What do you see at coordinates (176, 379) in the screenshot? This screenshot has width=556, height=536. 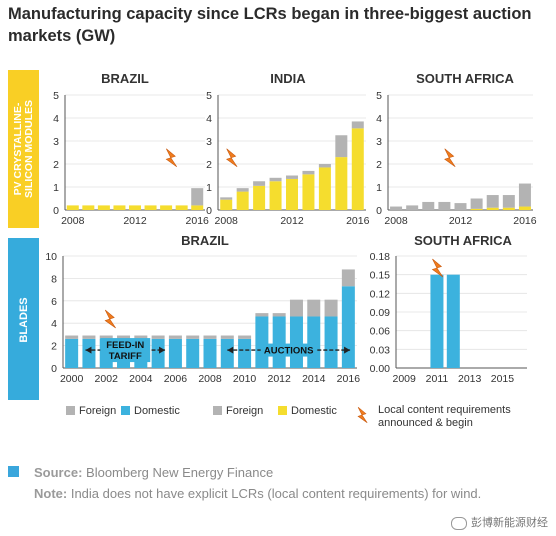 I see `x-tick-label: 2006` at bounding box center [176, 379].